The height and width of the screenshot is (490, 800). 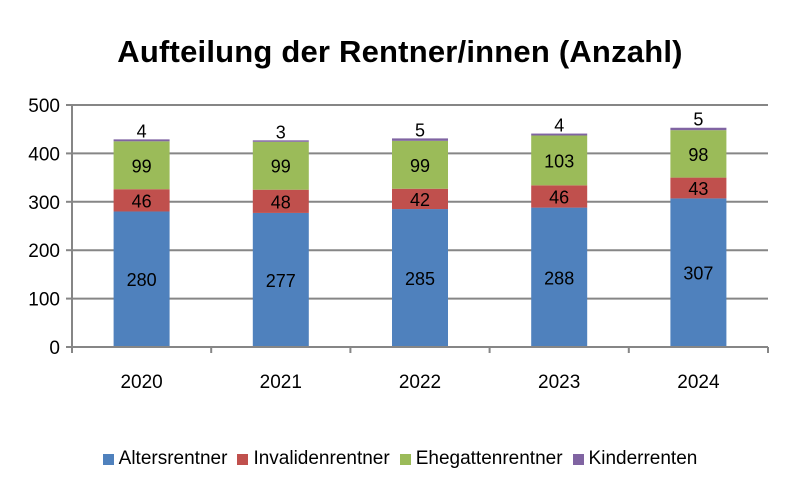 I want to click on data-label: 42, so click(x=420, y=200).